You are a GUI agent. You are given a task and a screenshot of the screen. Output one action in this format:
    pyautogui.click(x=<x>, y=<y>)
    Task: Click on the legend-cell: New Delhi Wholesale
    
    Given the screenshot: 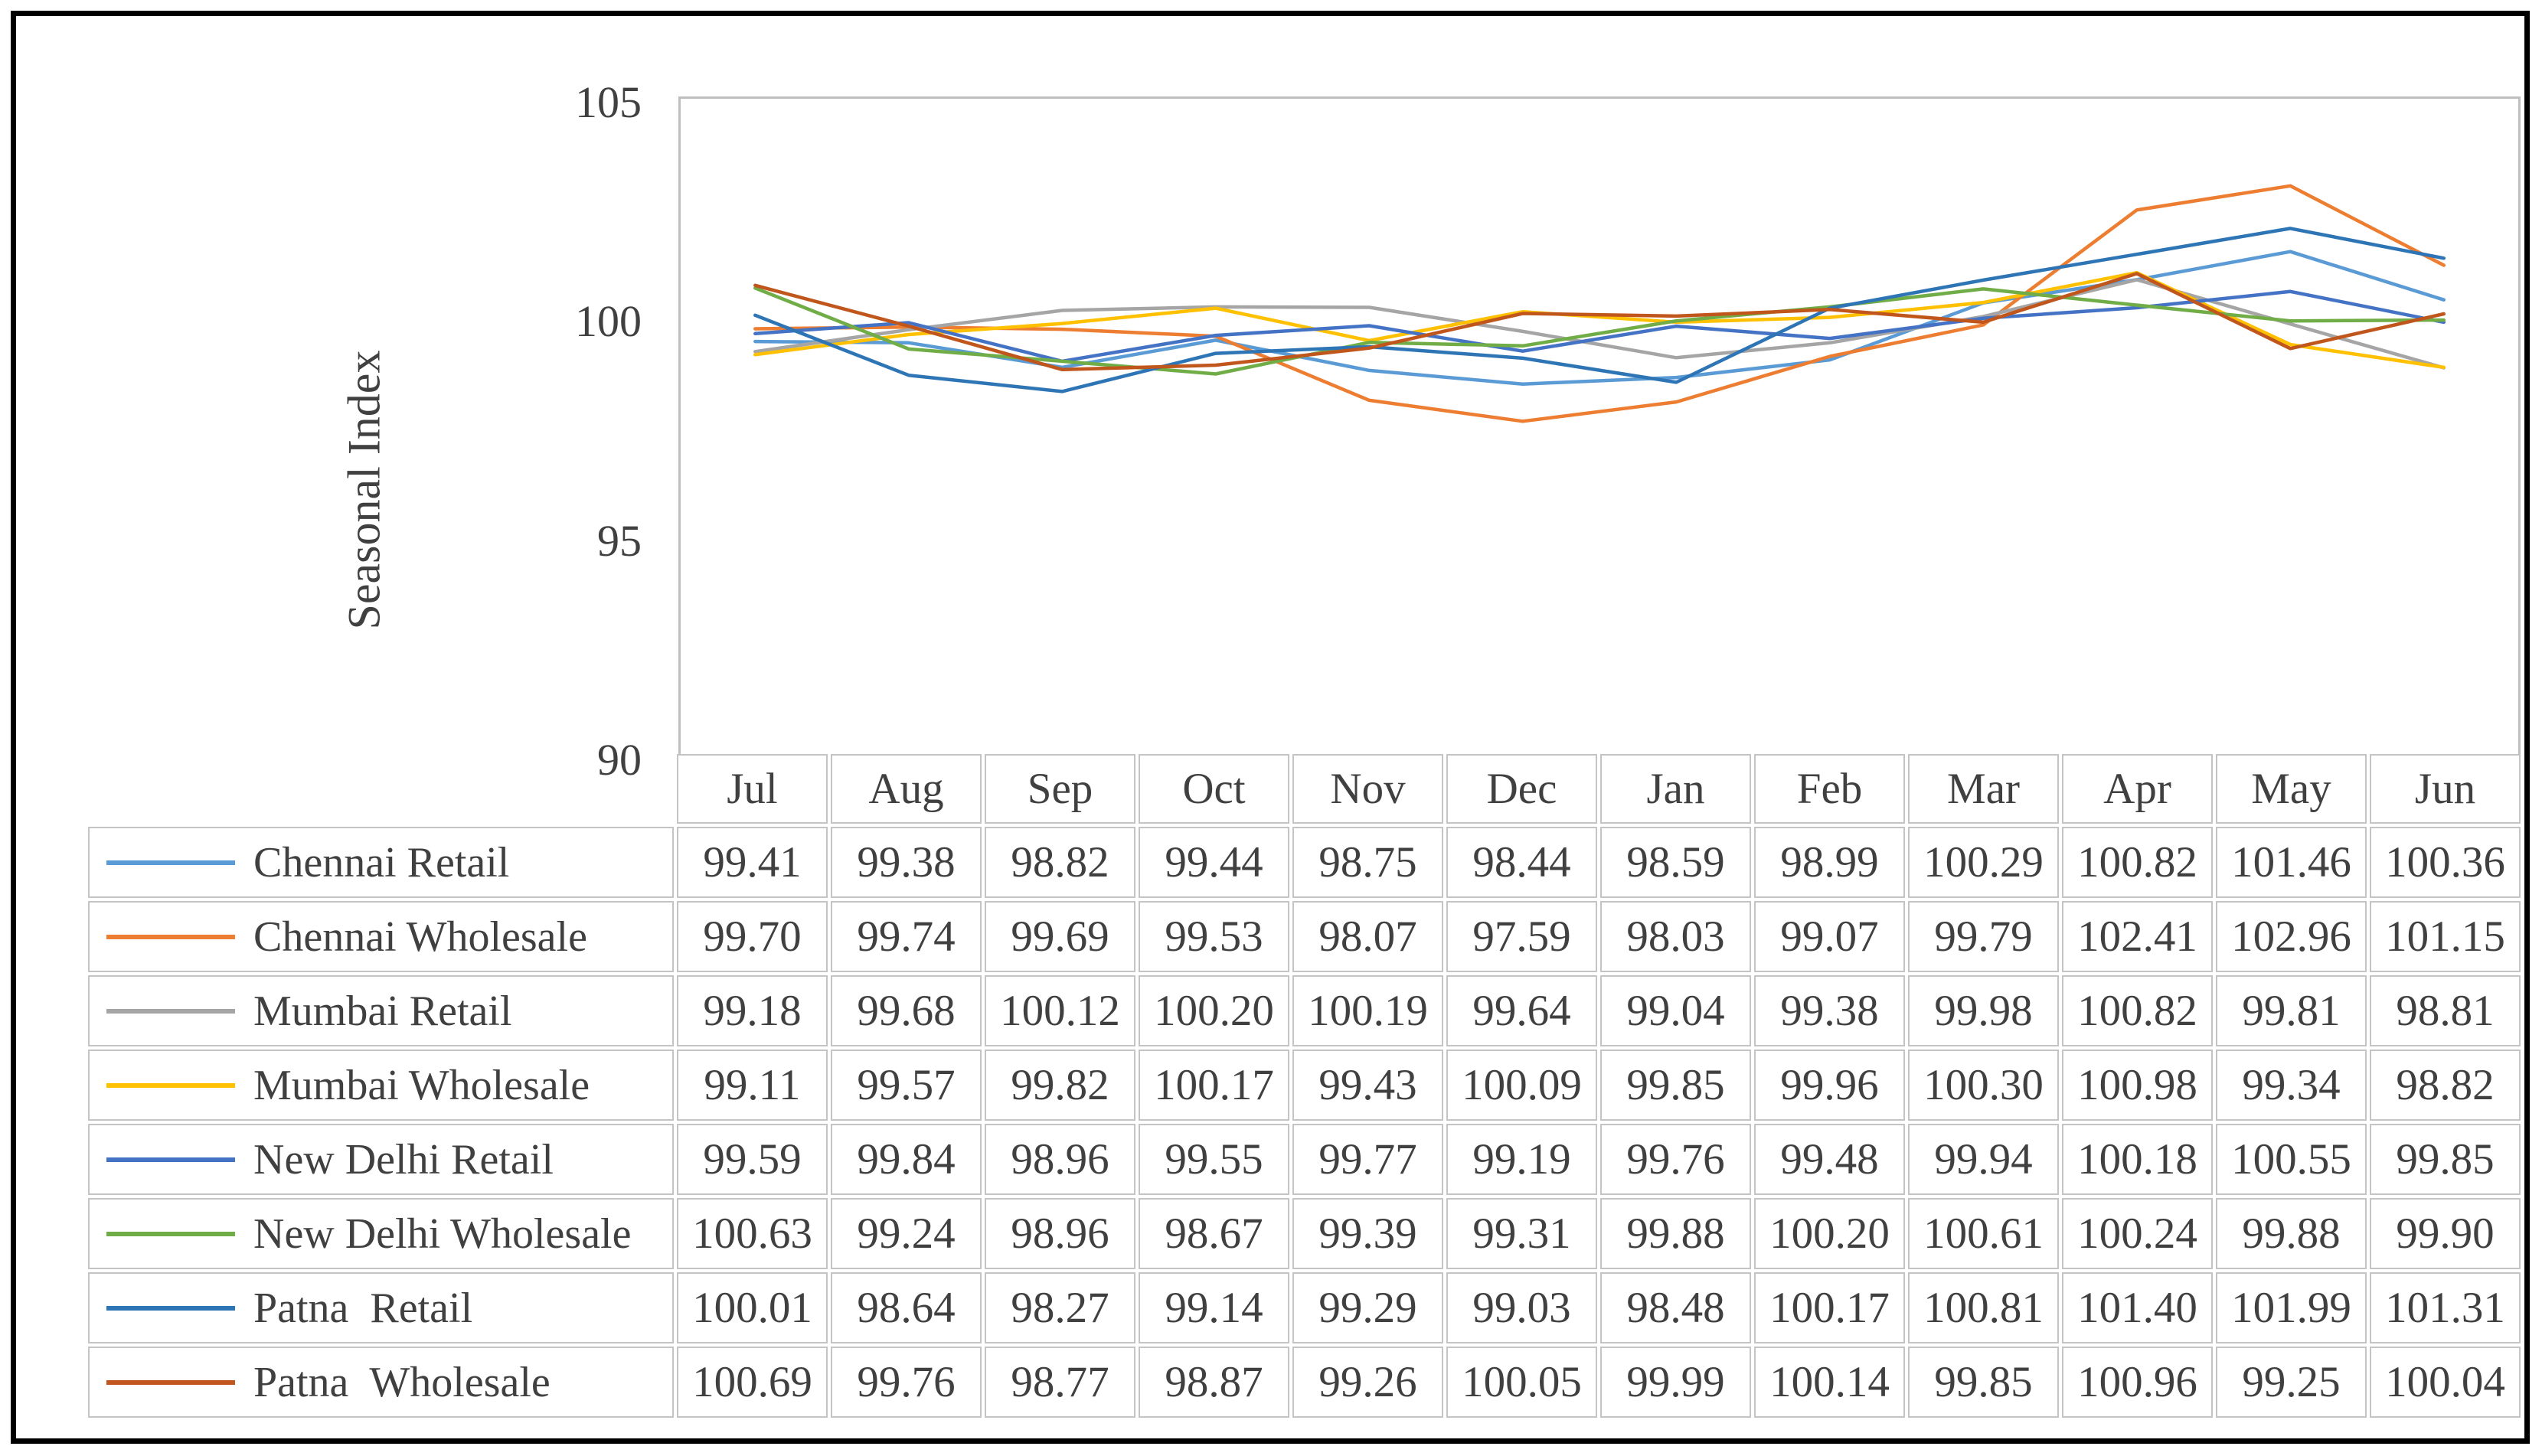 What is the action you would take?
    pyautogui.click(x=381, y=1233)
    